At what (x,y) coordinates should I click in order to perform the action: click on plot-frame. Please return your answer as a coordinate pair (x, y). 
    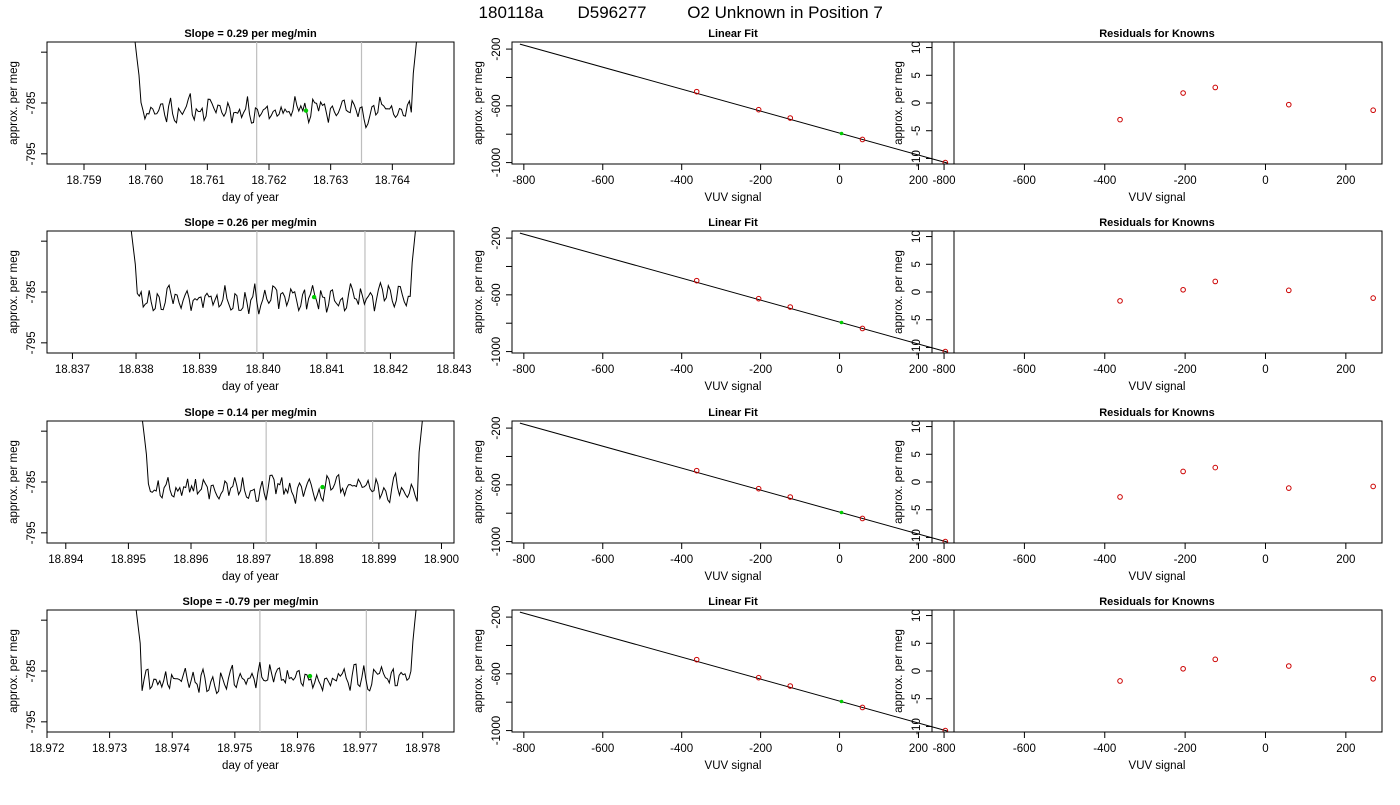
    Looking at the image, I should click on (1157, 292).